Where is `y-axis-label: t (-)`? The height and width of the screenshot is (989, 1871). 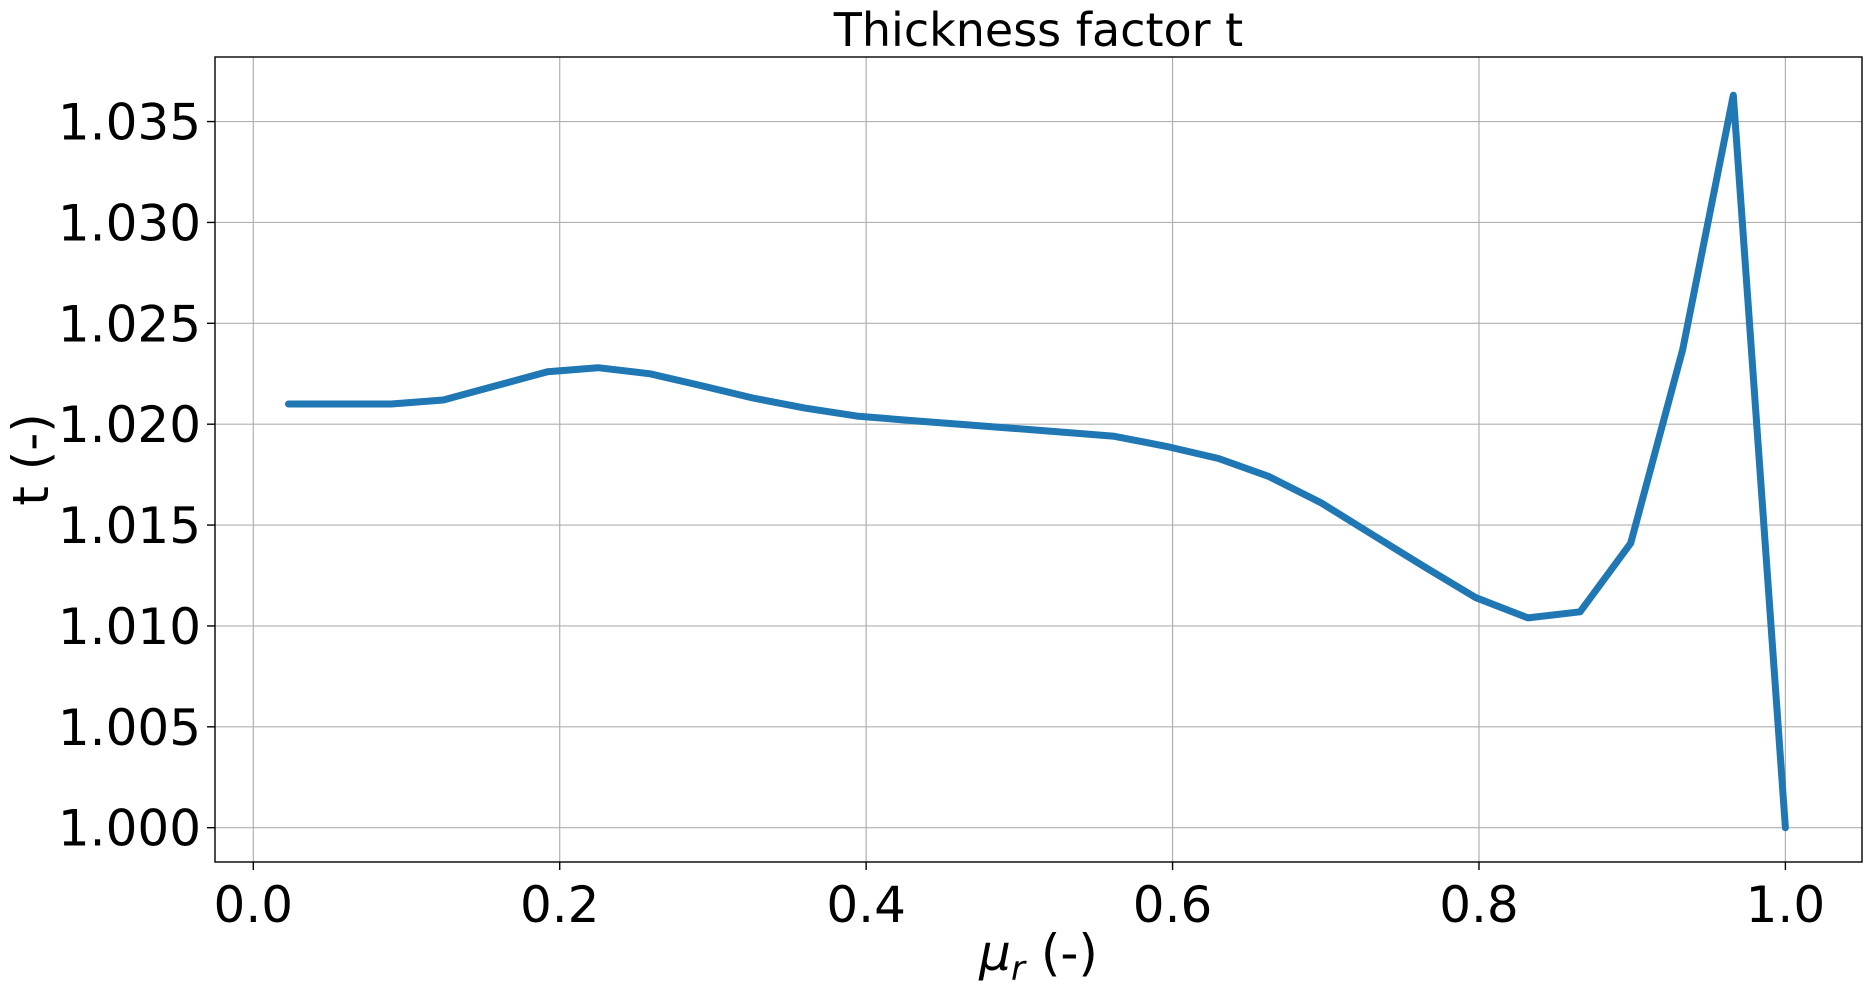
y-axis-label: t (-) is located at coordinates (31, 459).